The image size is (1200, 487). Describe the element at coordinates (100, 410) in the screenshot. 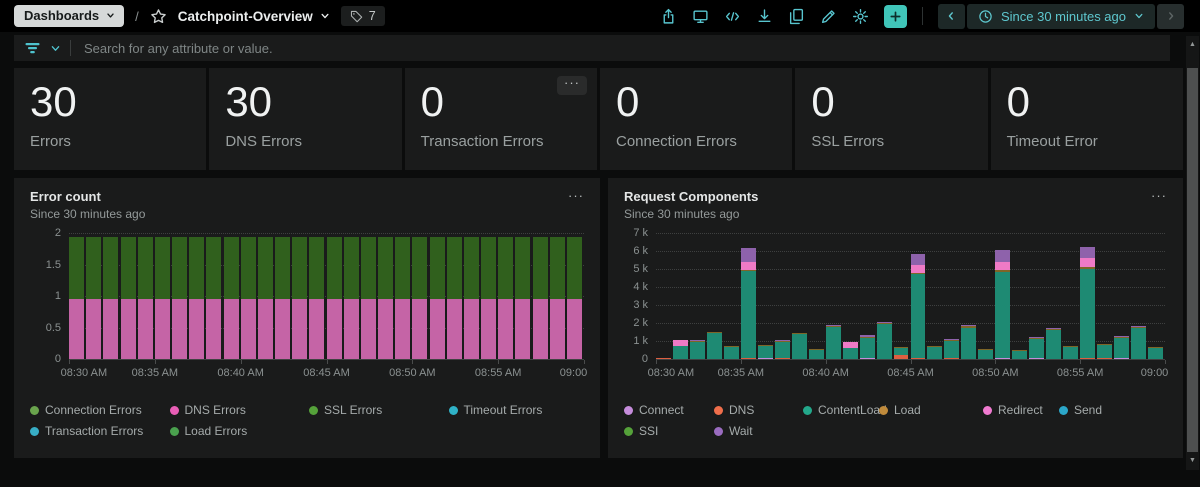

I see `legend-item: Connection Errors` at that location.